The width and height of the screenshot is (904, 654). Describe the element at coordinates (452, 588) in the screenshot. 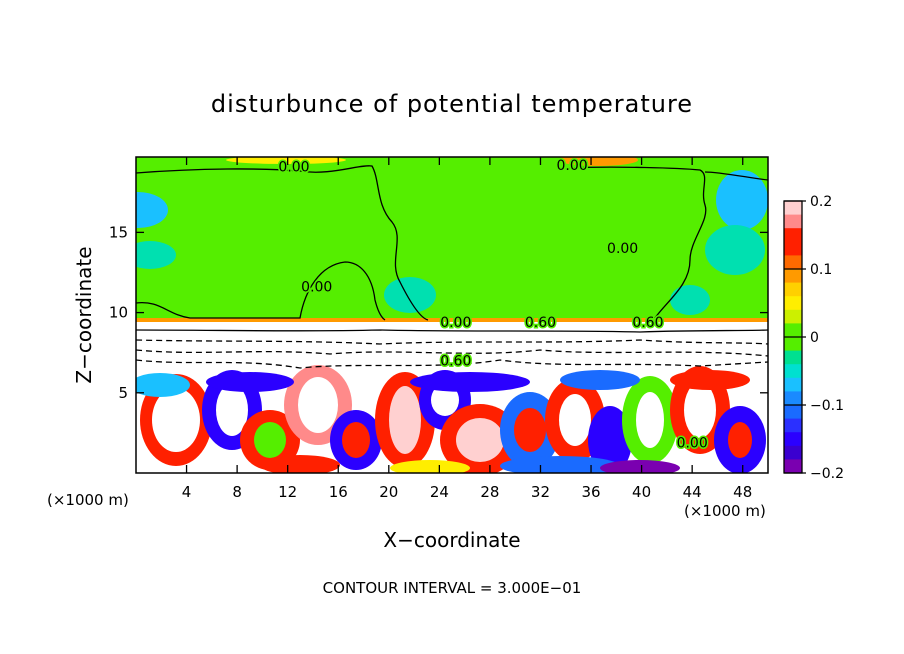

I see `contour-interval-note: CONTOUR INTERVAL = 3.000E−01` at that location.